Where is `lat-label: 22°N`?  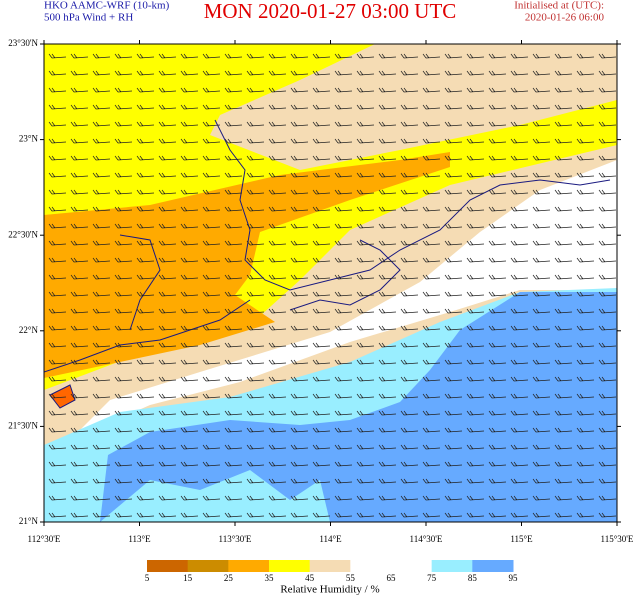 lat-label: 22°N is located at coordinates (29, 330).